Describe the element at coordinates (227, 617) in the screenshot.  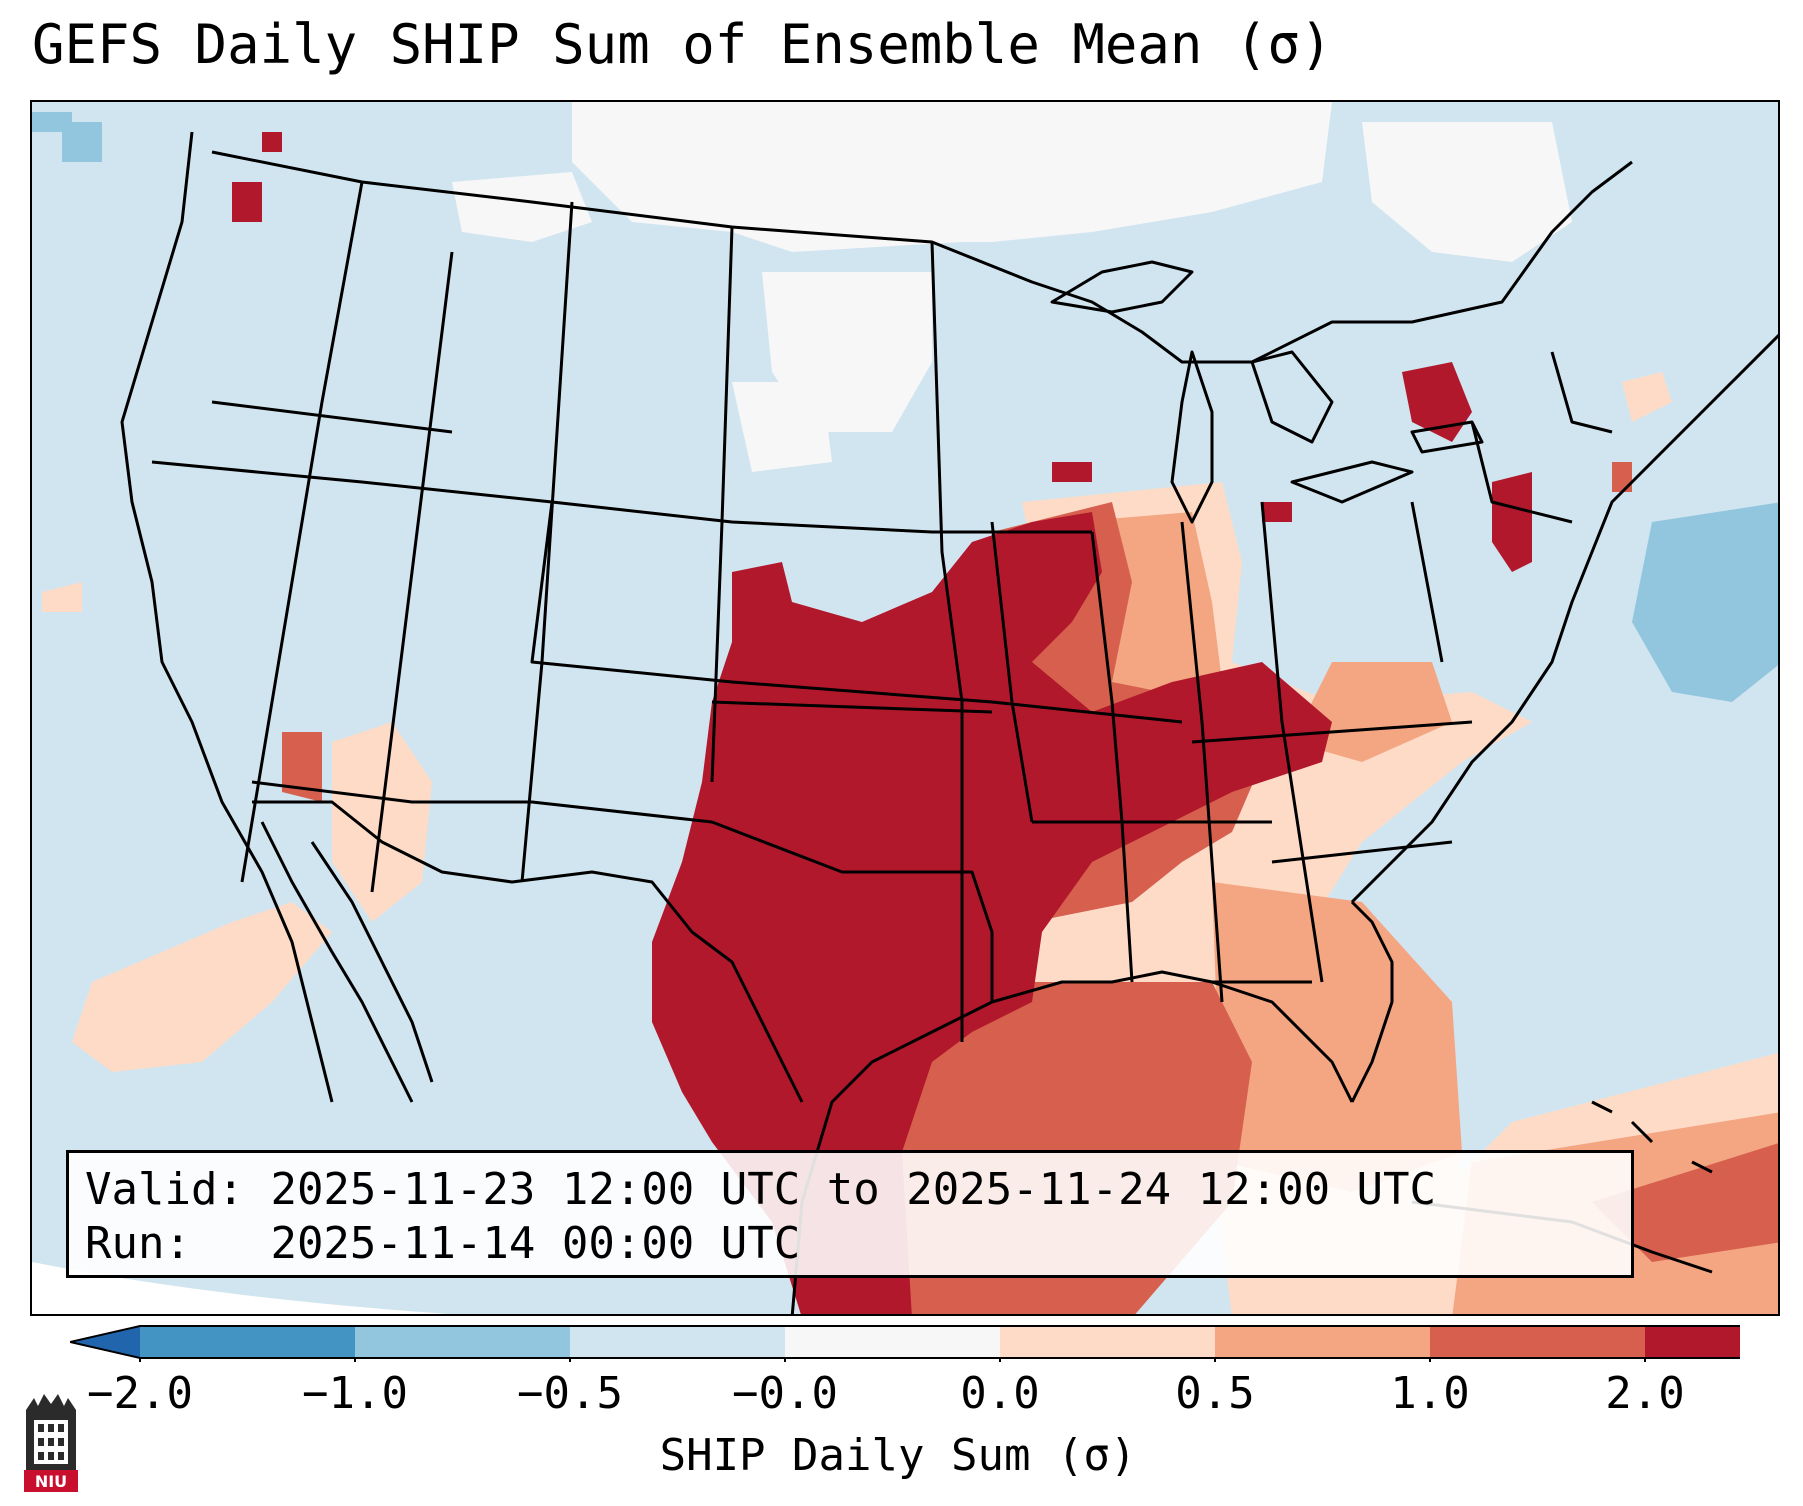
I see `west-coast` at that location.